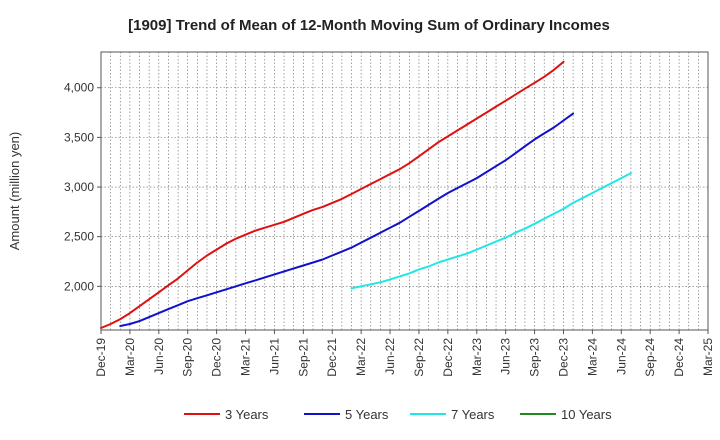 The width and height of the screenshot is (720, 440). Describe the element at coordinates (130, 357) in the screenshot. I see `x-tick-label: Mar-20` at that location.